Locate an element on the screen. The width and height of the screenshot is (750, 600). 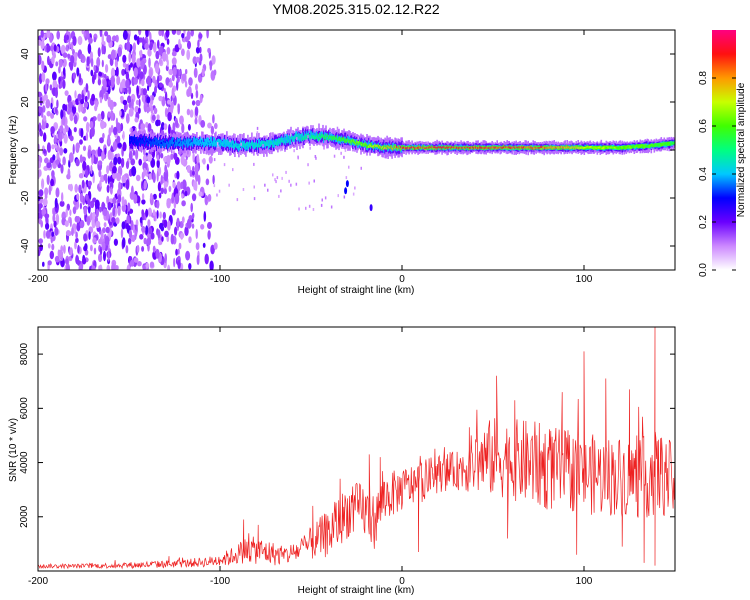
colorbar-tick-label: 0.6 is located at coordinates (703, 126).